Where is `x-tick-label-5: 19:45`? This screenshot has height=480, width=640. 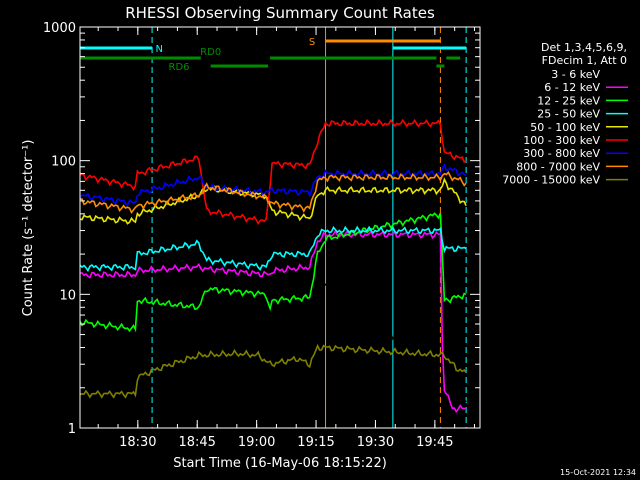
x-tick-label-5: 19:45 is located at coordinates (434, 442).